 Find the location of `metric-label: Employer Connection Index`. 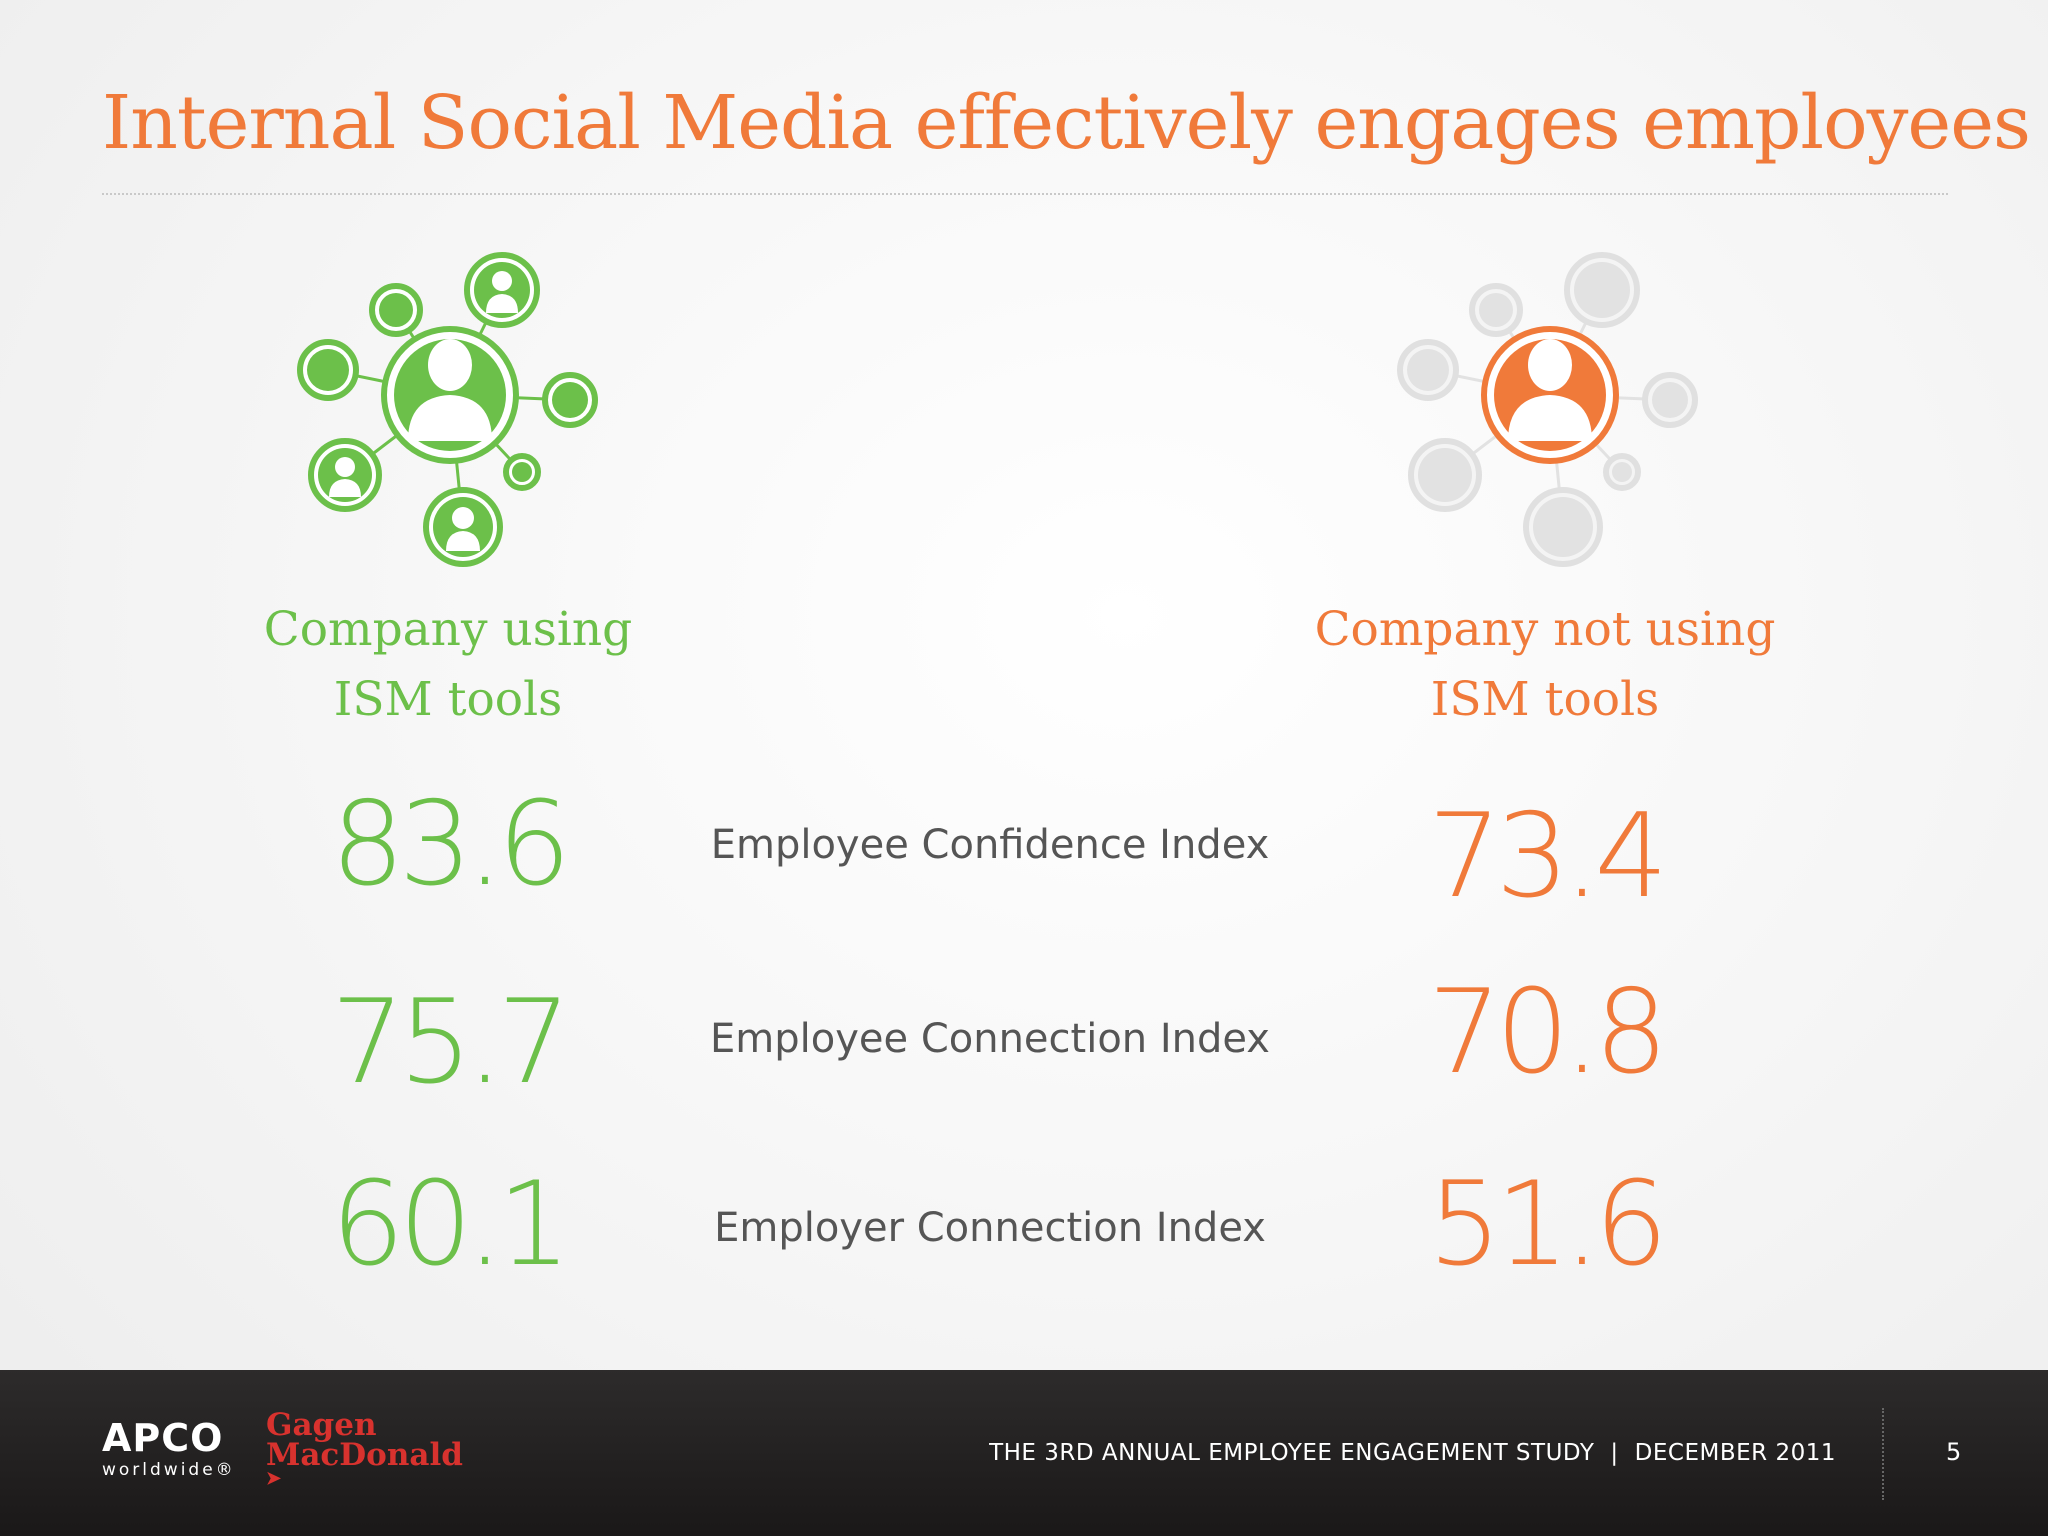

metric-label: Employer Connection Index is located at coordinates (990, 1228).